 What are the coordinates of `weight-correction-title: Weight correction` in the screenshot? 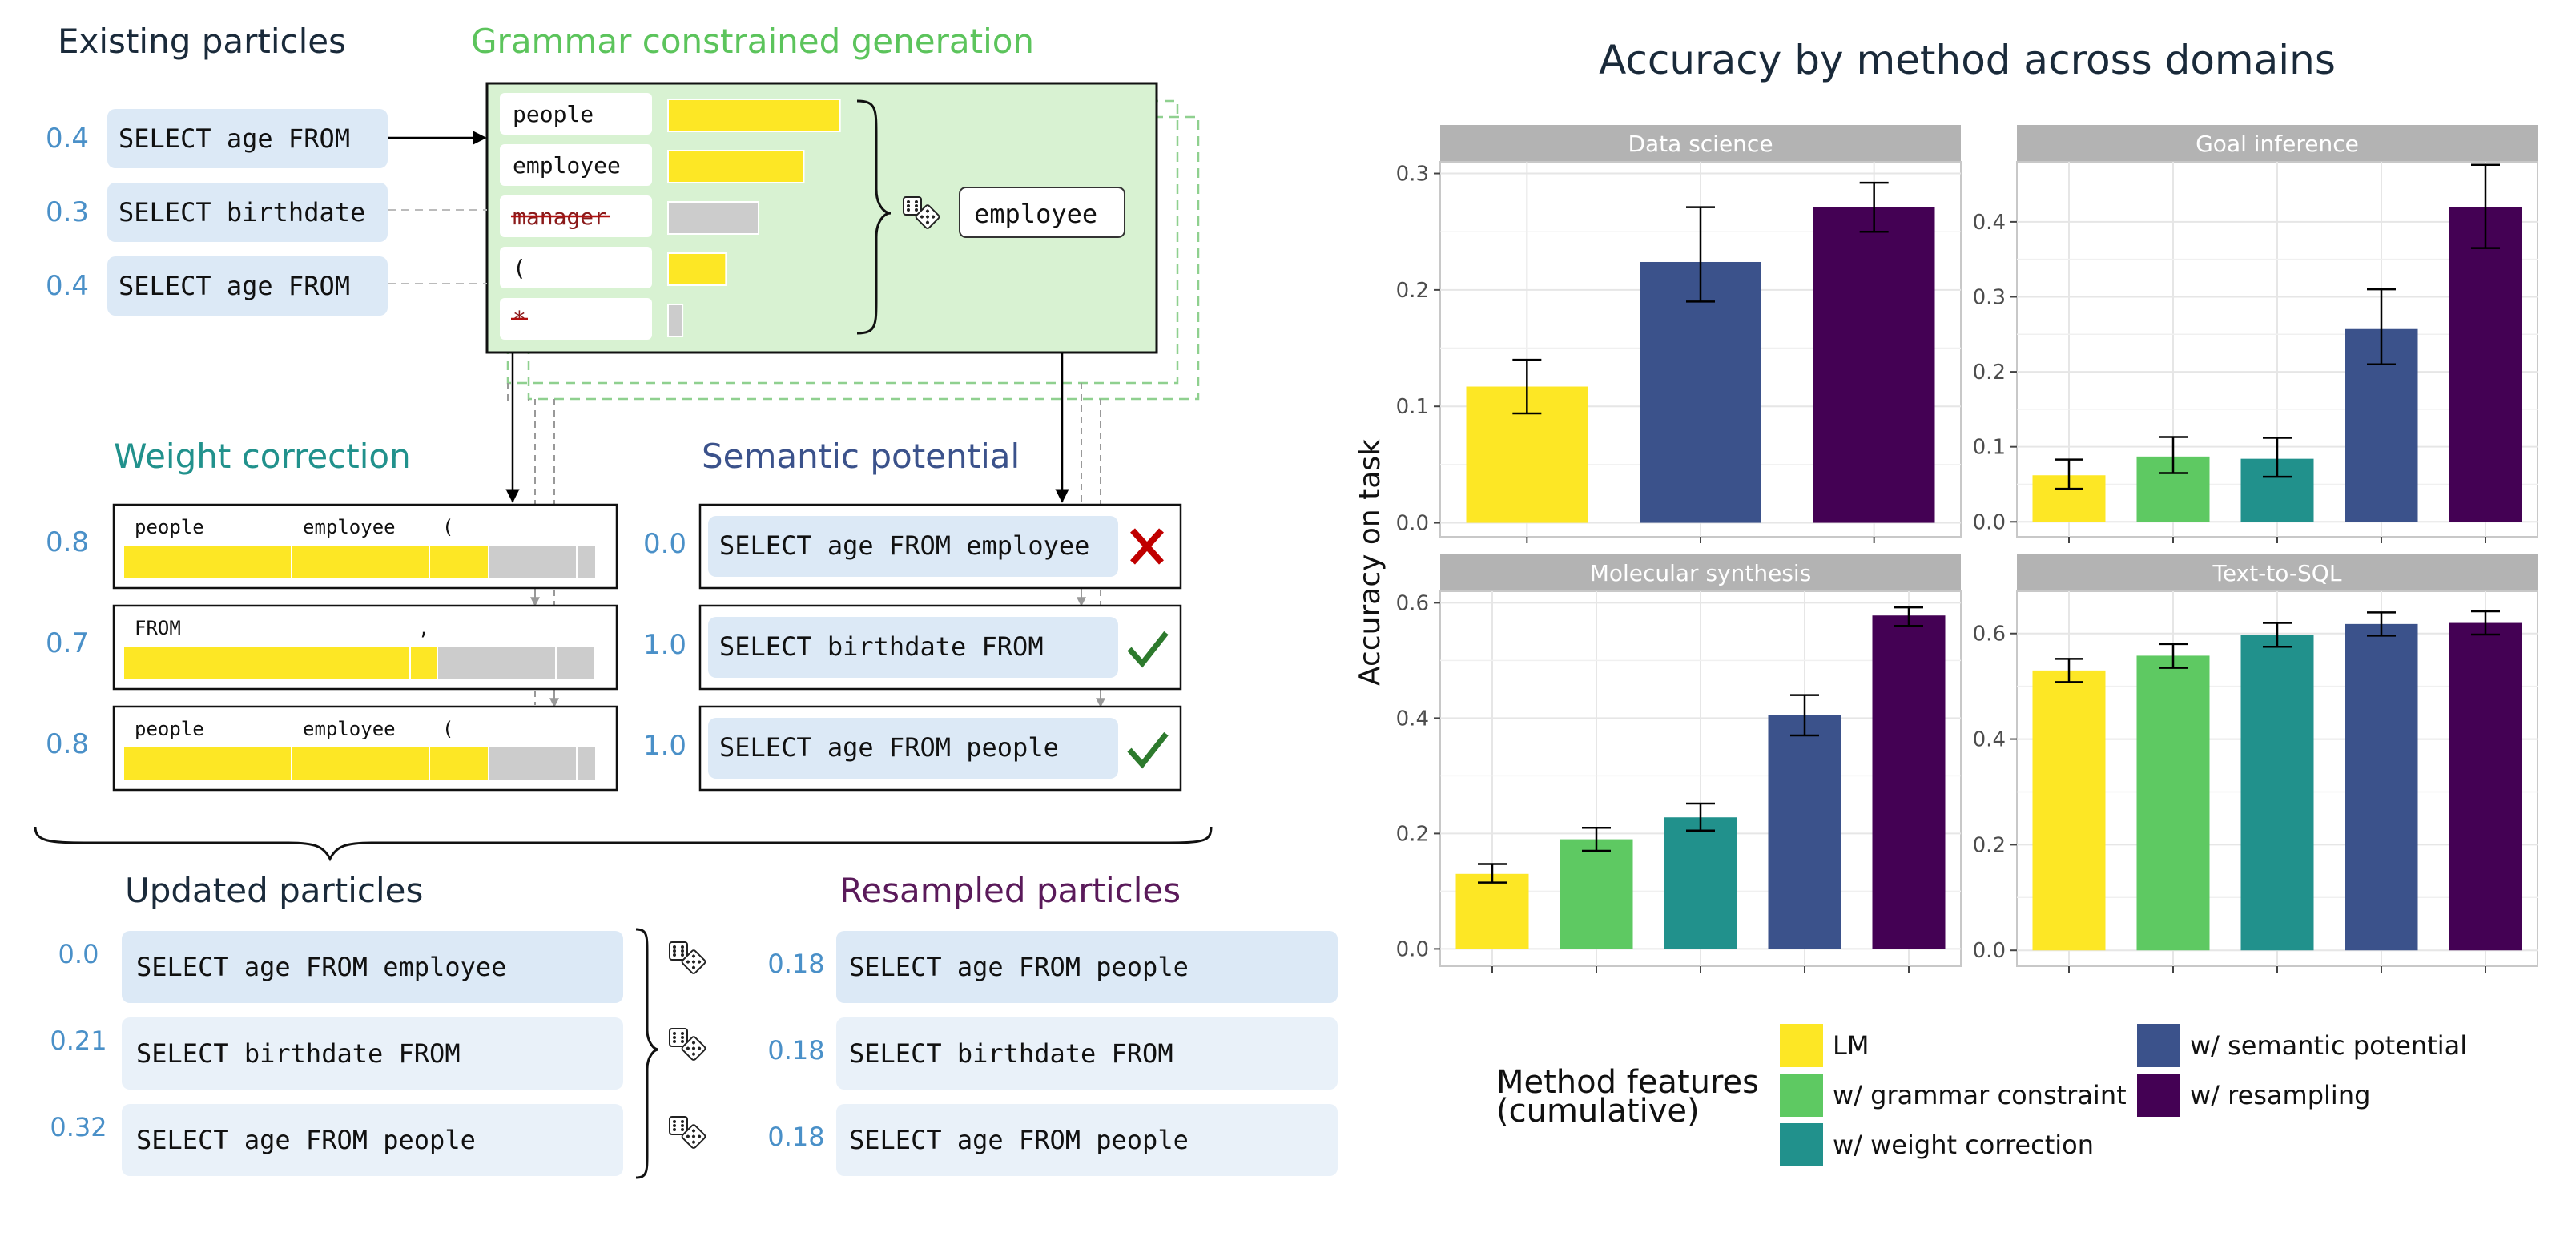 It's located at (262, 456).